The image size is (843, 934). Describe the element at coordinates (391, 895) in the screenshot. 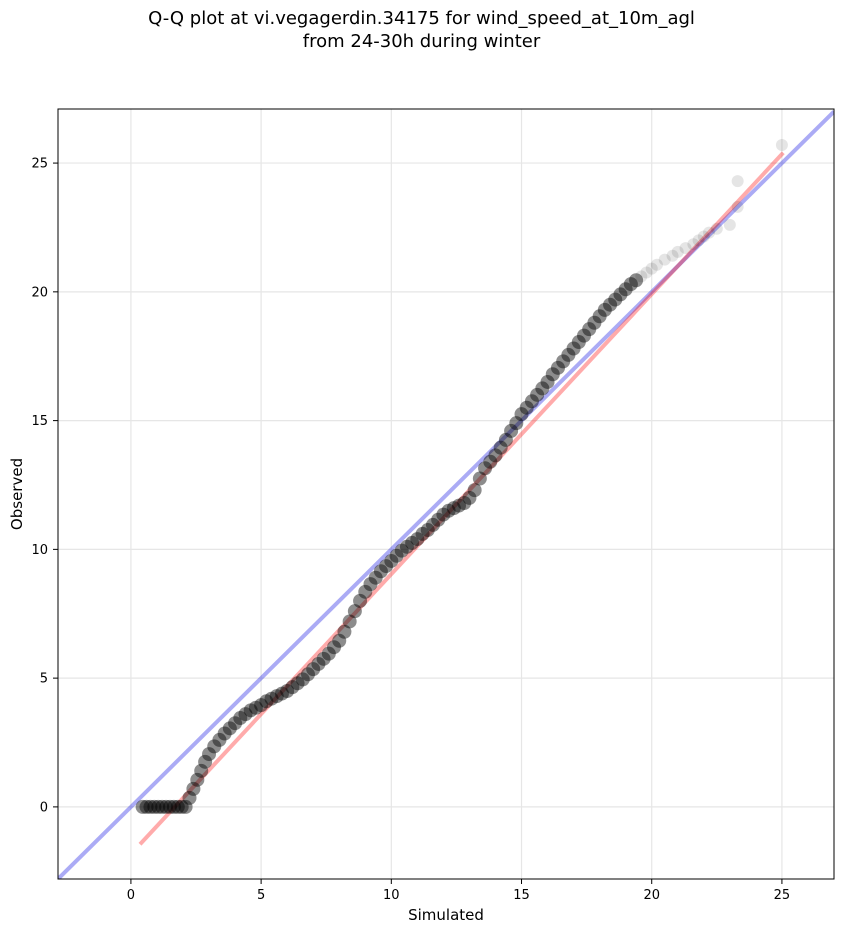

I see `x-tick-label: 10` at that location.